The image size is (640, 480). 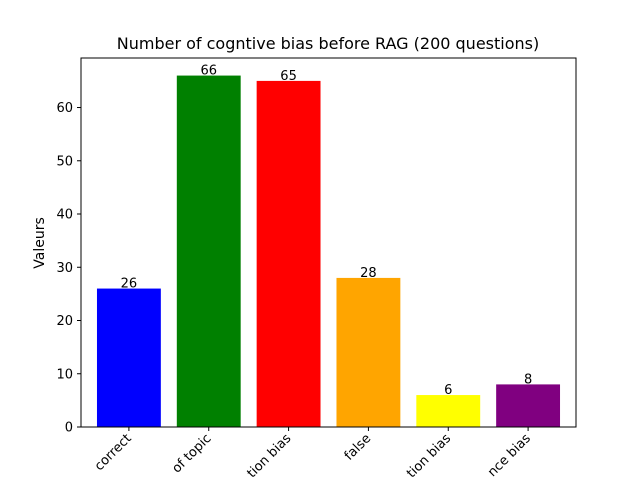 What do you see at coordinates (288, 76) in the screenshot?
I see `bar-value-label: 65` at bounding box center [288, 76].